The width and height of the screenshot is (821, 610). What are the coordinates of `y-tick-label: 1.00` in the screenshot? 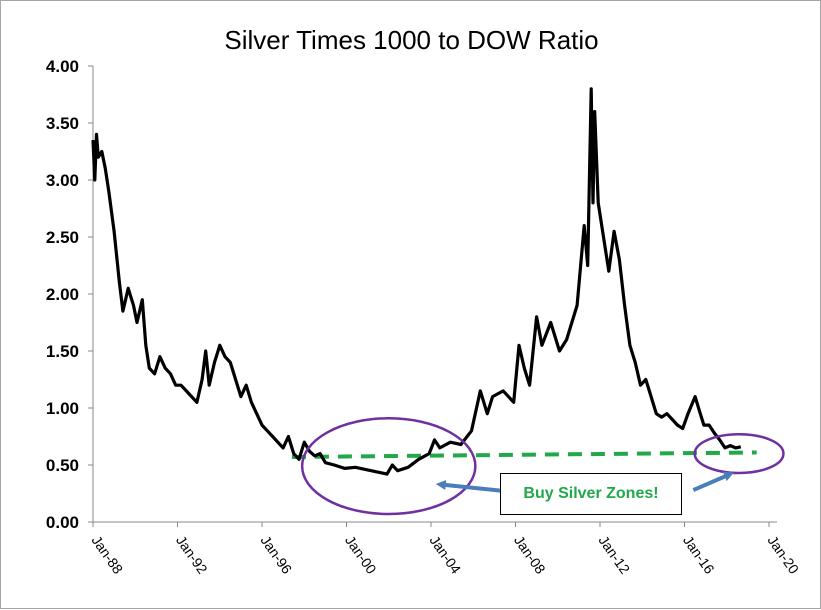 It's located at (62, 408).